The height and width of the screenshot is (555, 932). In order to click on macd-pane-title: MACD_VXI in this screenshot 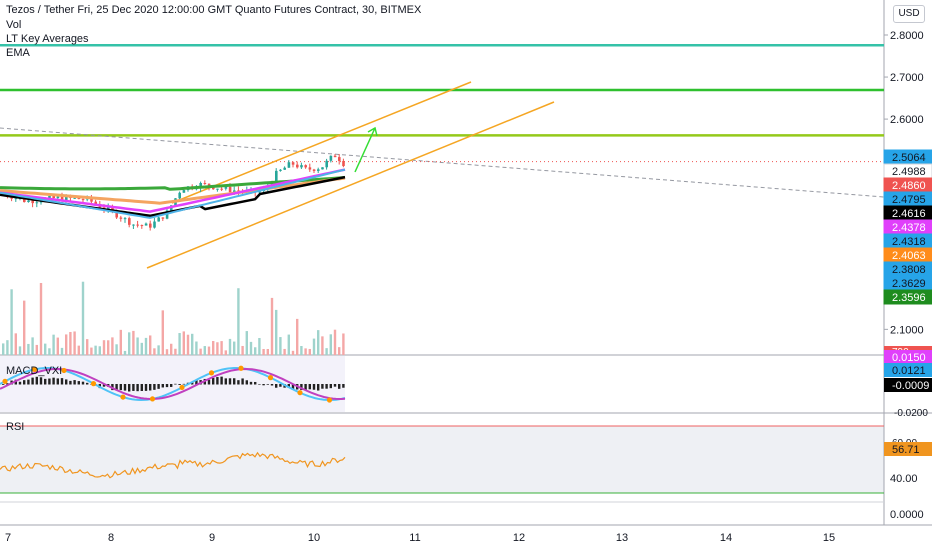, I will do `click(34, 371)`.